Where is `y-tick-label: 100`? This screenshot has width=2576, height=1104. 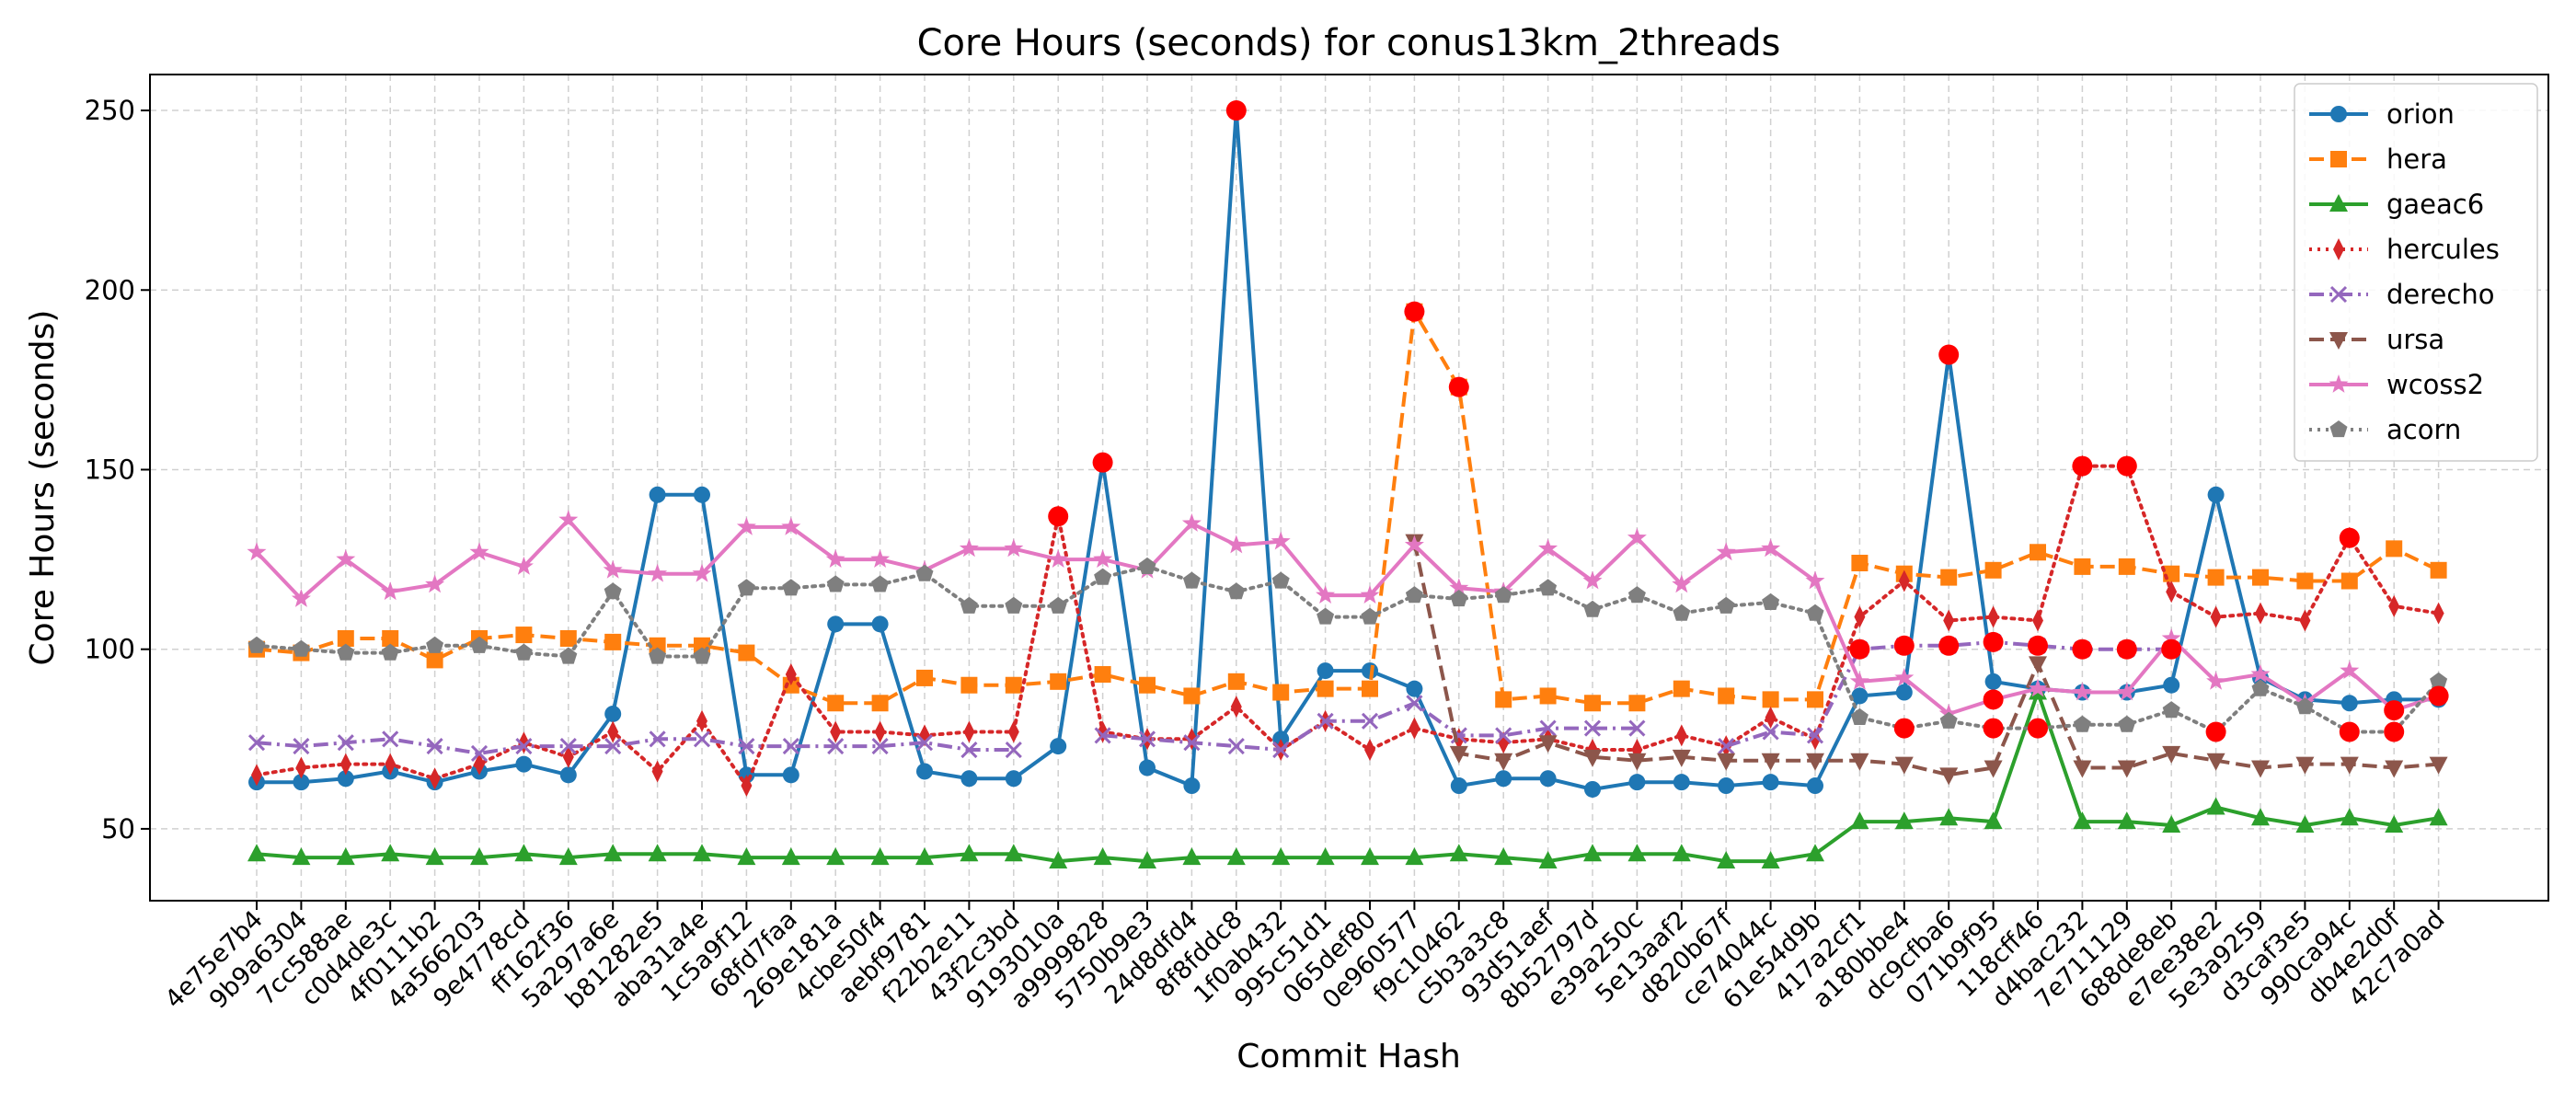 y-tick-label: 100 is located at coordinates (110, 649).